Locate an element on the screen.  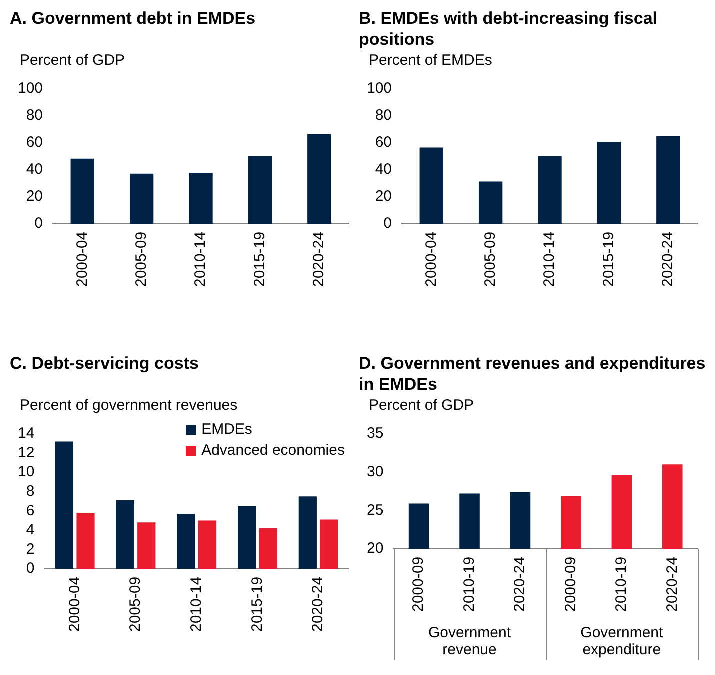
y-axis-title: Percent of EMDEs is located at coordinates (431, 61).